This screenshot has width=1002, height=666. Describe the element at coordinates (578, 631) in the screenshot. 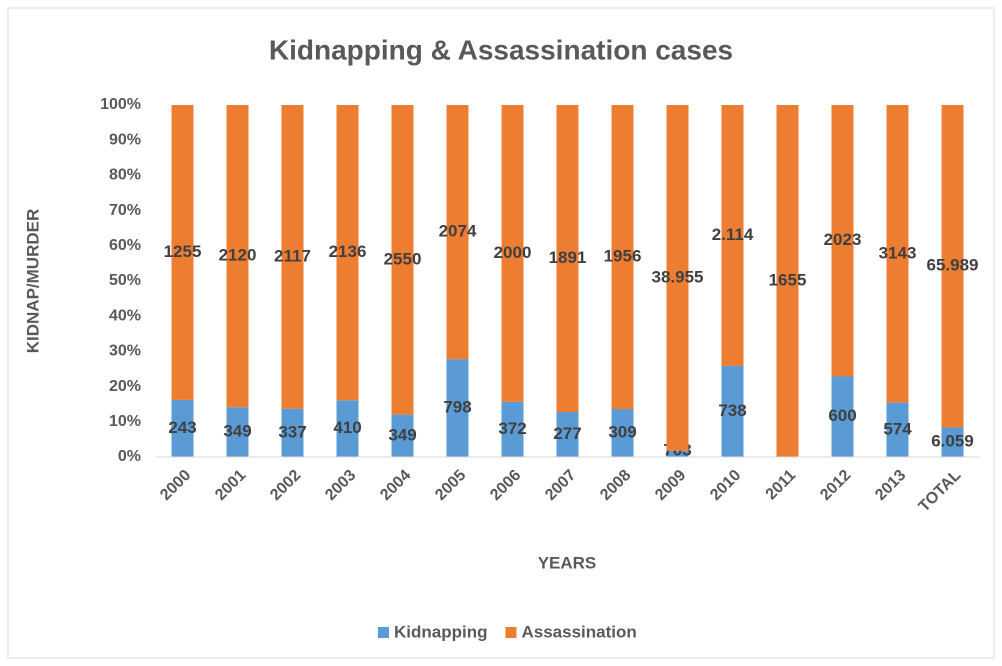

I see `legend-label: Assassination` at that location.